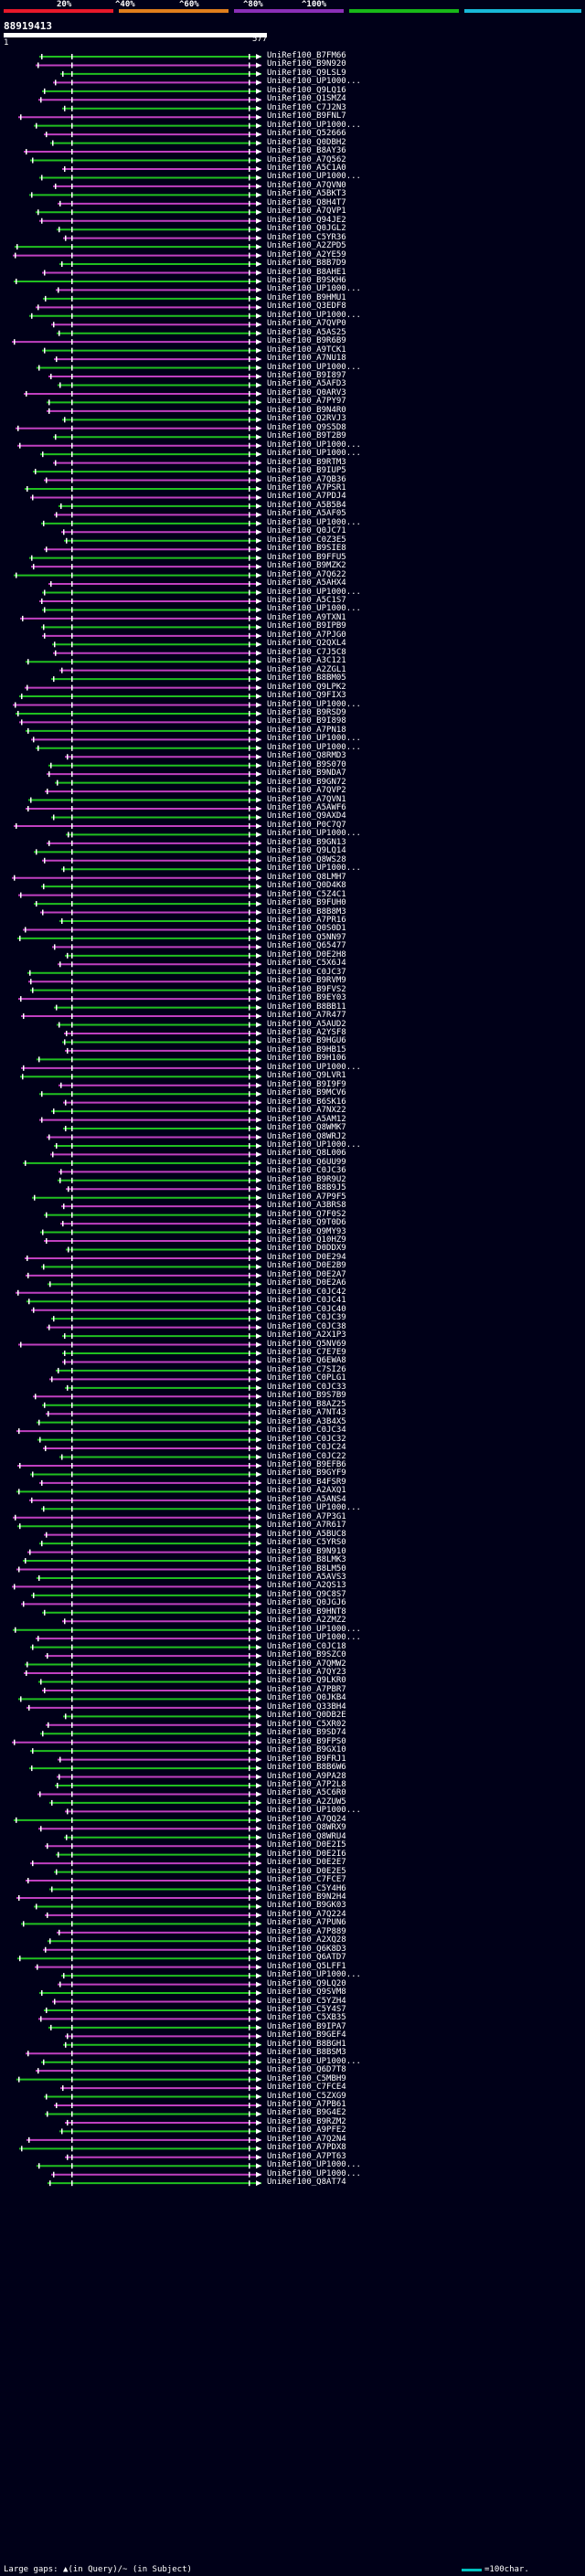 The height and width of the screenshot is (2576, 585). Describe the element at coordinates (307, 2139) in the screenshot. I see `hit-label: UniRef100_A7Q2N4` at that location.